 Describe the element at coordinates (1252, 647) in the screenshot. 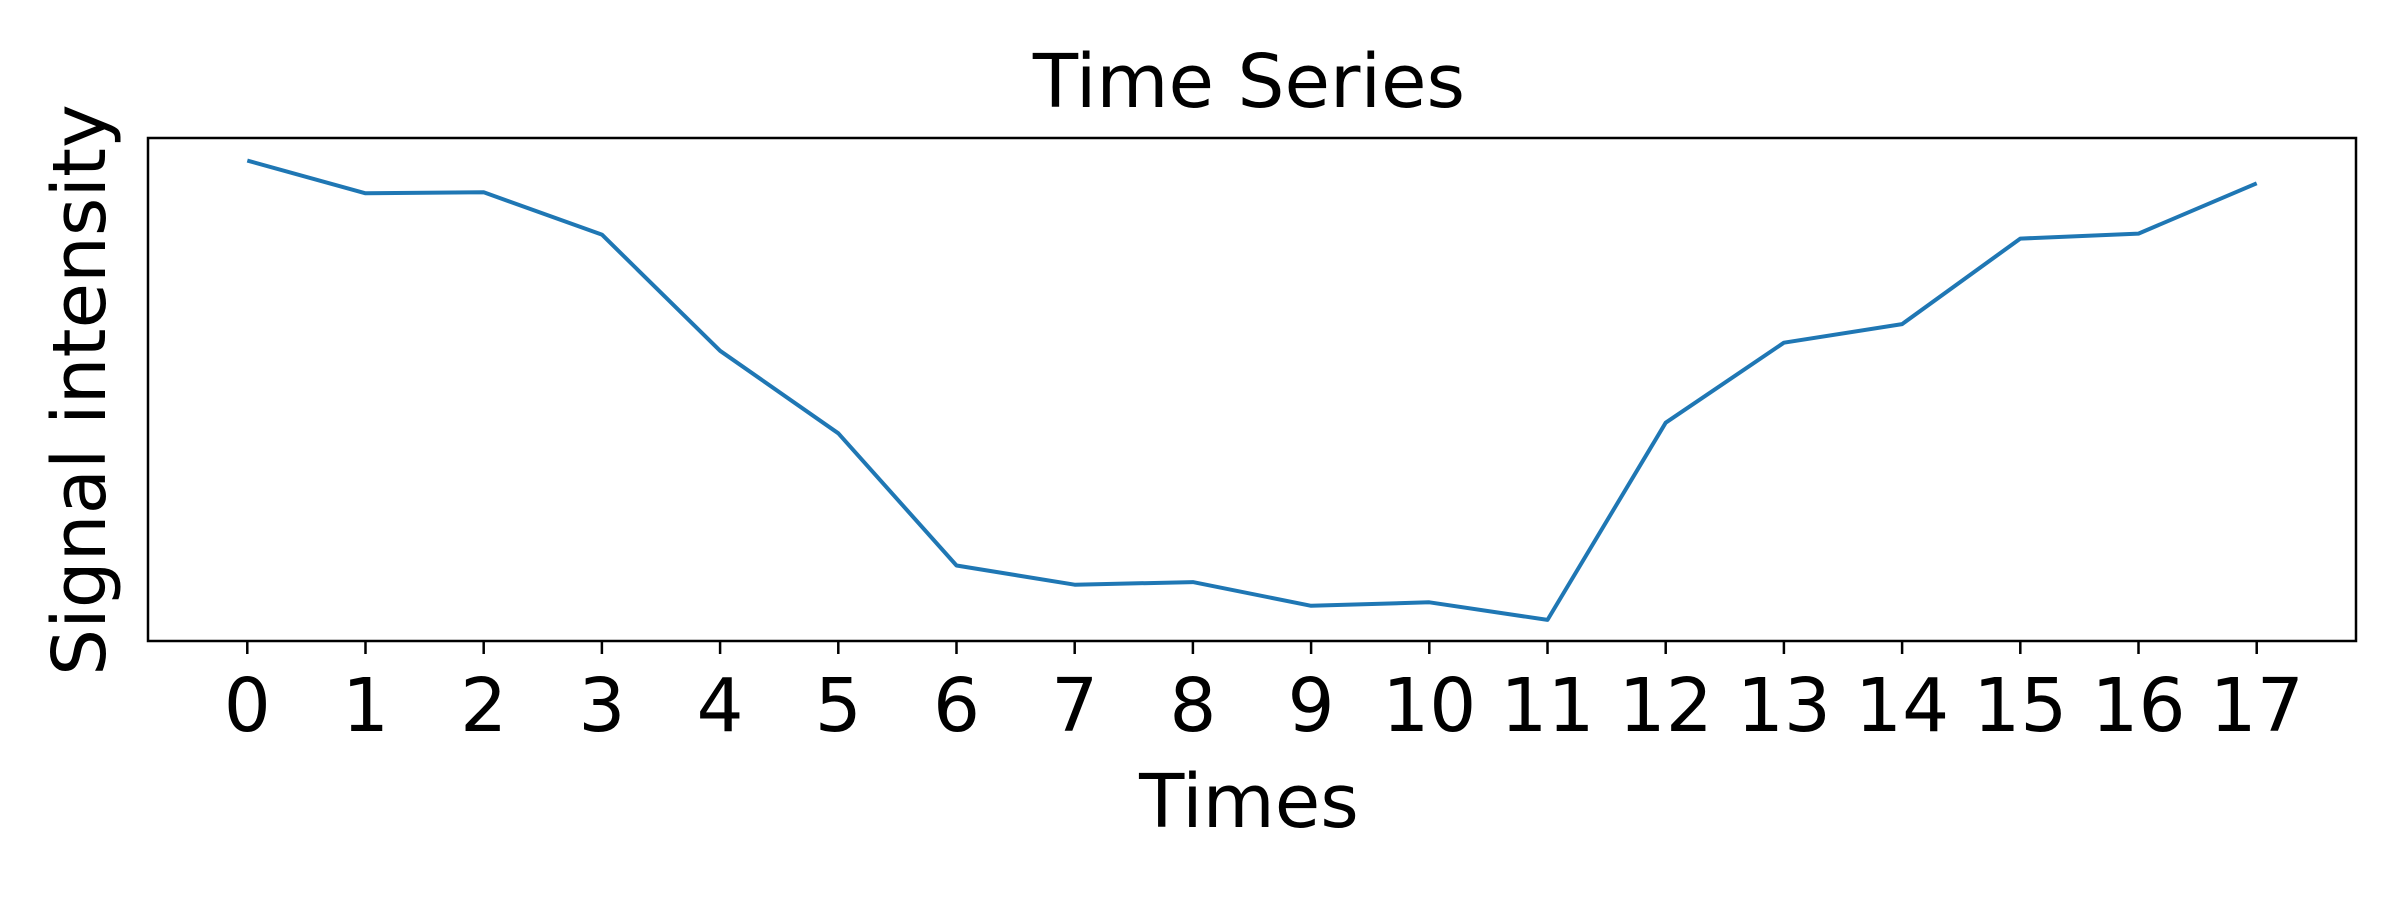

I see `x-axis-ticks` at that location.